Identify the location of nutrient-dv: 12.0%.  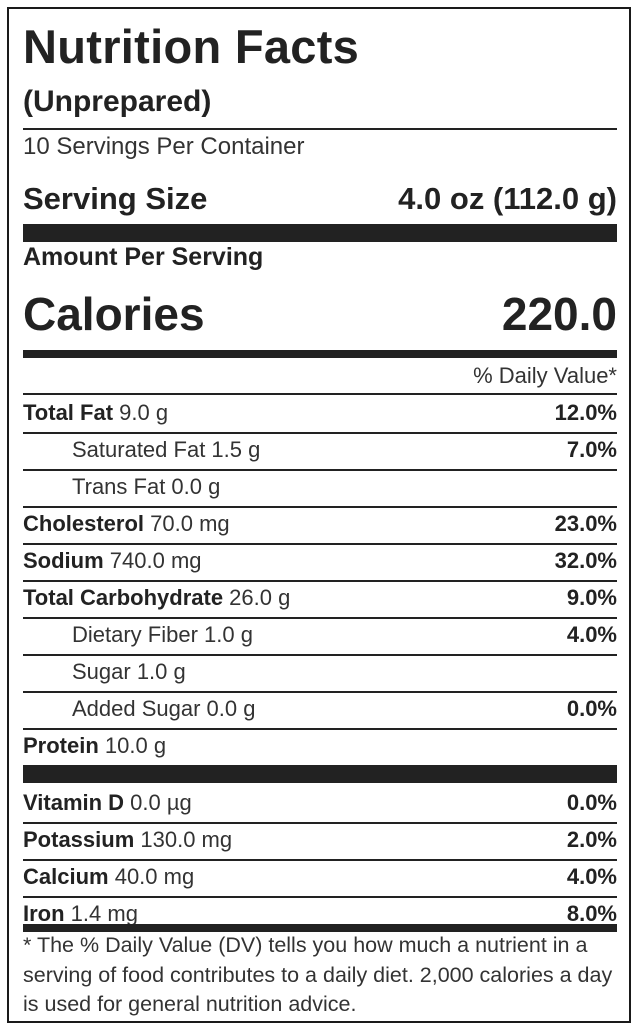
(585, 412).